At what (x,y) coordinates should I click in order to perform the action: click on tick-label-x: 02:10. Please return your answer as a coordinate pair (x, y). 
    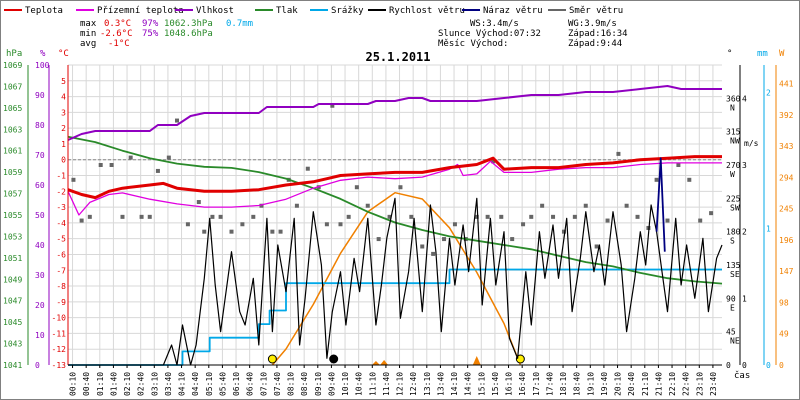
    Looking at the image, I should click on (127, 384).